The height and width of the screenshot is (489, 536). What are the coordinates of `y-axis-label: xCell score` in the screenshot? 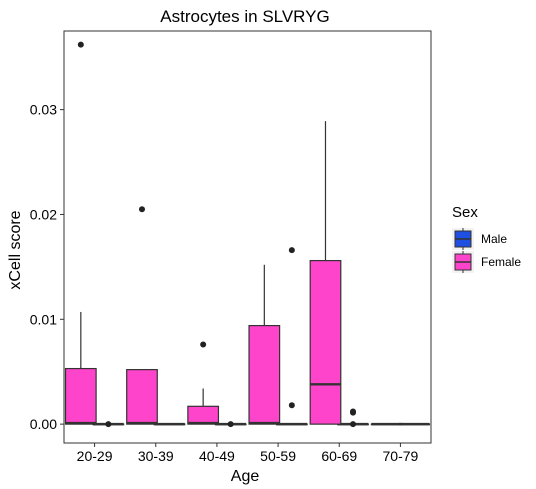 It's located at (15, 249).